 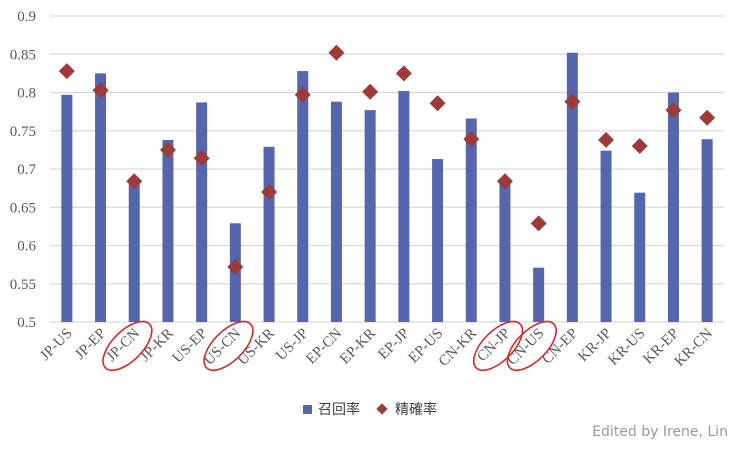 I want to click on y-tick-label: 0.7, so click(x=26, y=170).